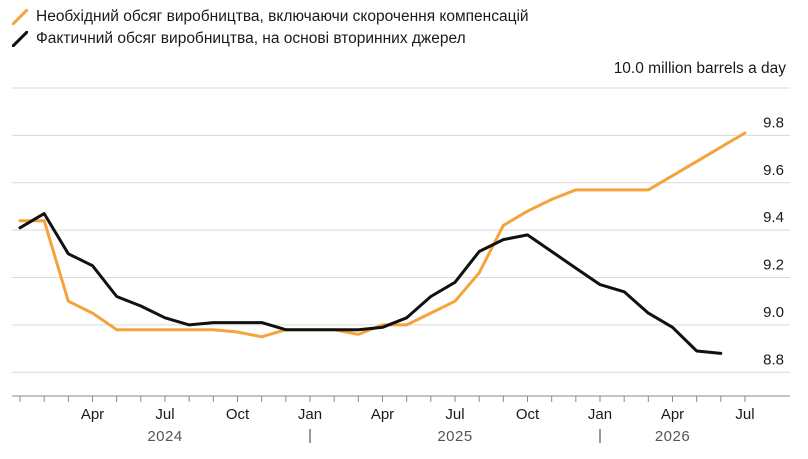  I want to click on y-tick-label: 9.0, so click(773, 312).